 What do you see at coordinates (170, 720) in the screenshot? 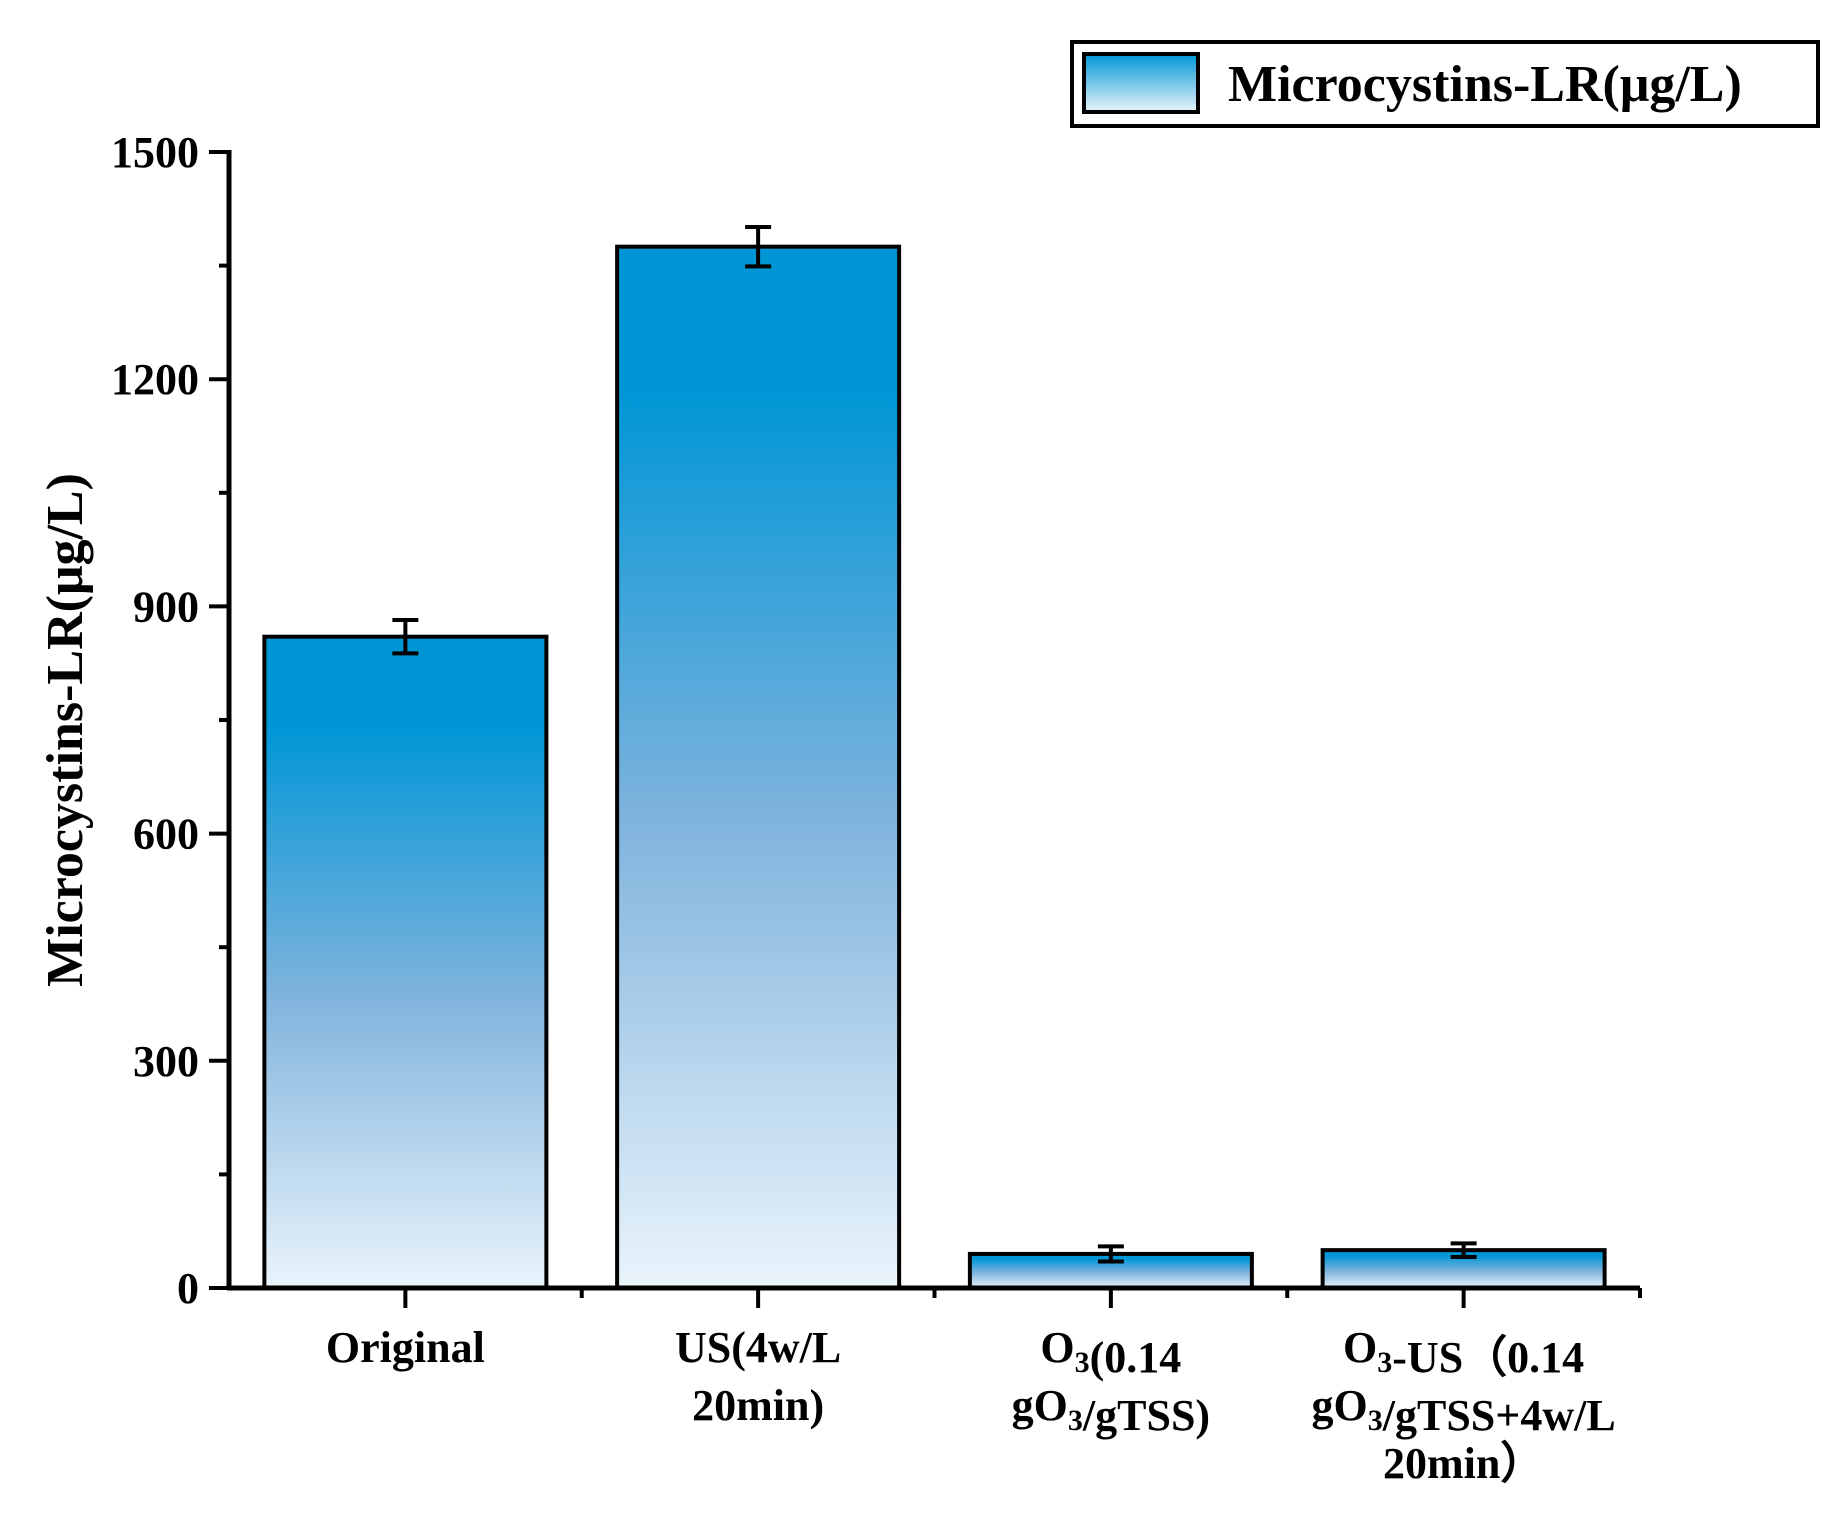
I see `y-ticks-group: 0 300 600 900 1200 1500` at bounding box center [170, 720].